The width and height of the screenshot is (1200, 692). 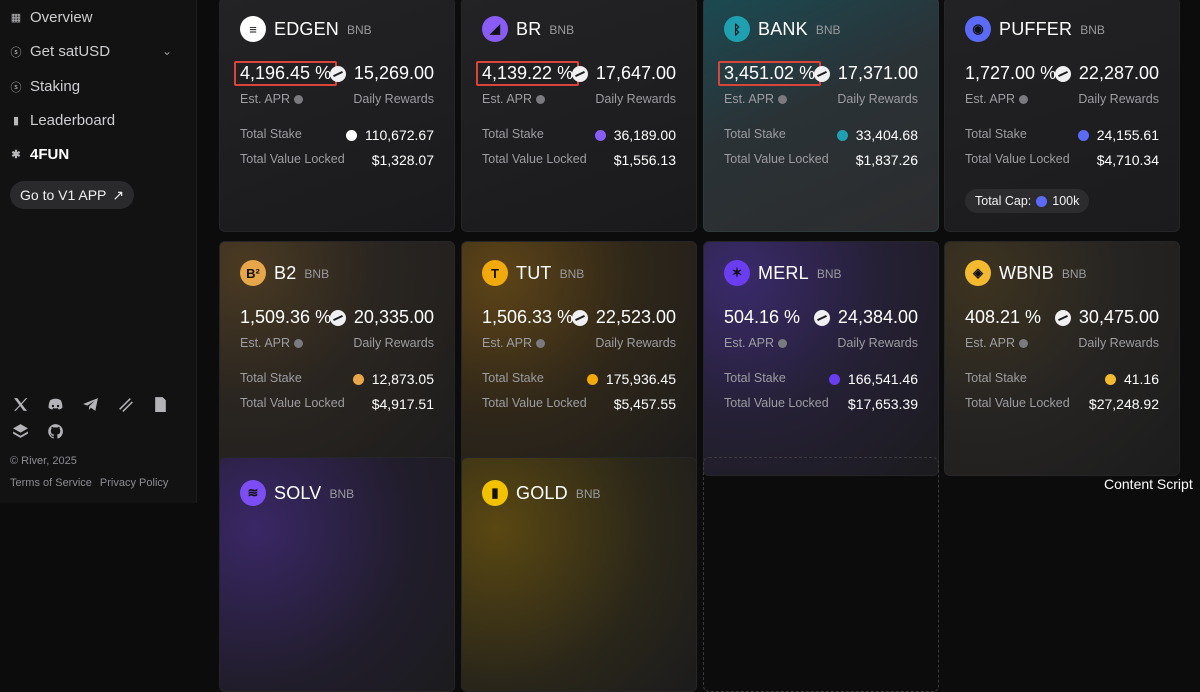 What do you see at coordinates (166, 51) in the screenshot?
I see `chevron-down-icon: ⌄` at bounding box center [166, 51].